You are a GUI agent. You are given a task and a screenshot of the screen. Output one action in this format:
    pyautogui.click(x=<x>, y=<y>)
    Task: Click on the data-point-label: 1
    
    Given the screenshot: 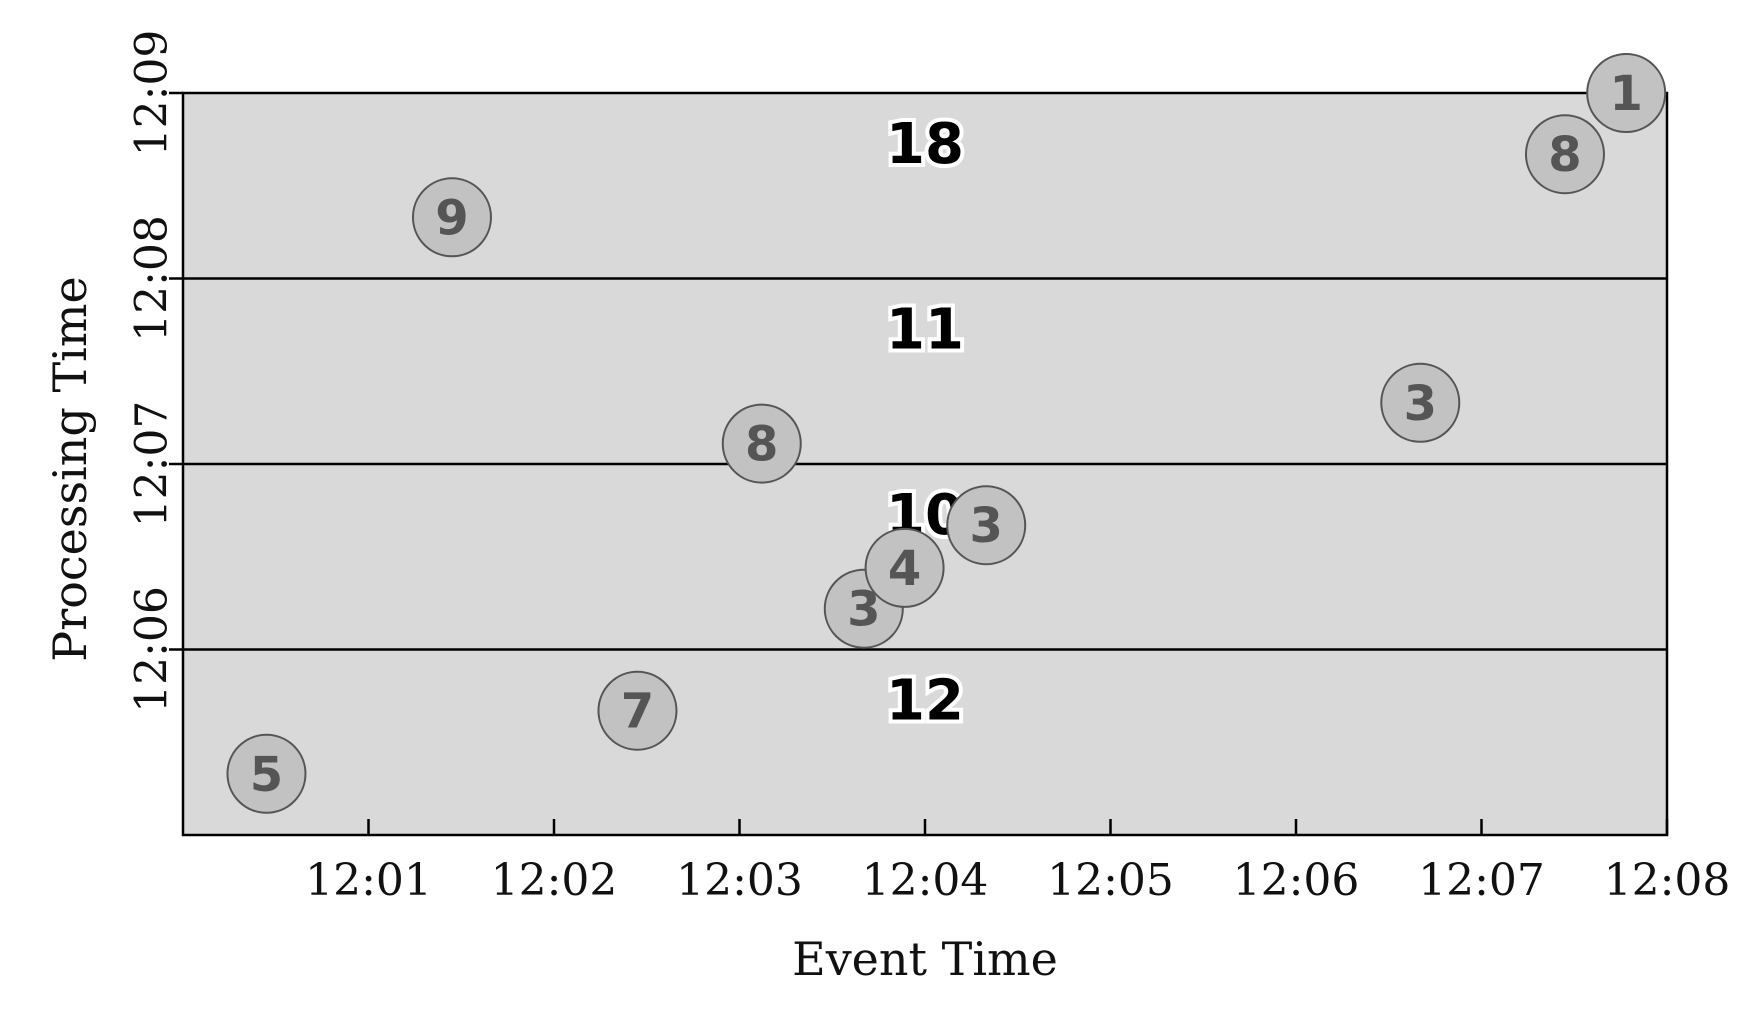 What is the action you would take?
    pyautogui.click(x=1625, y=94)
    